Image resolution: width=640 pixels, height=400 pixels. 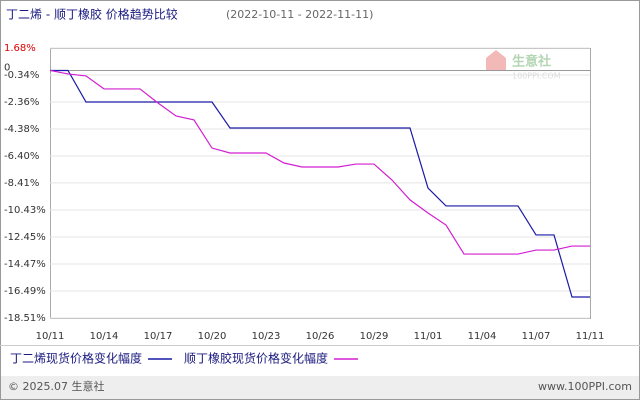 I want to click on footer-bar, so click(x=320, y=387).